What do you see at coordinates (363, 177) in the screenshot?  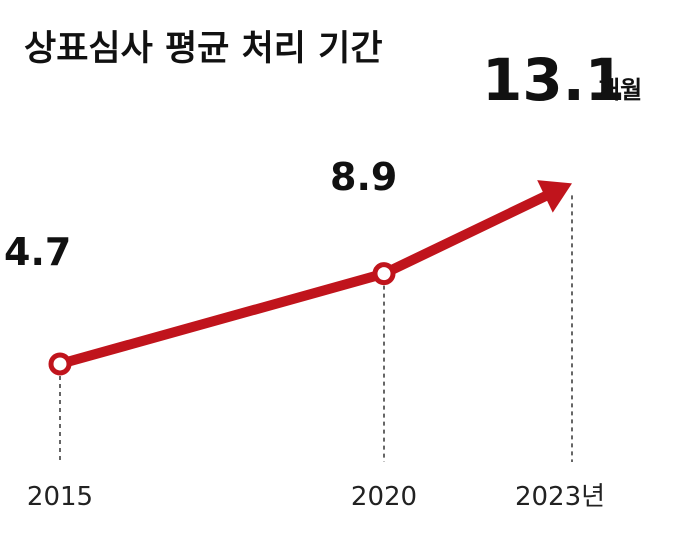 I see `data-label-1: 8.9` at bounding box center [363, 177].